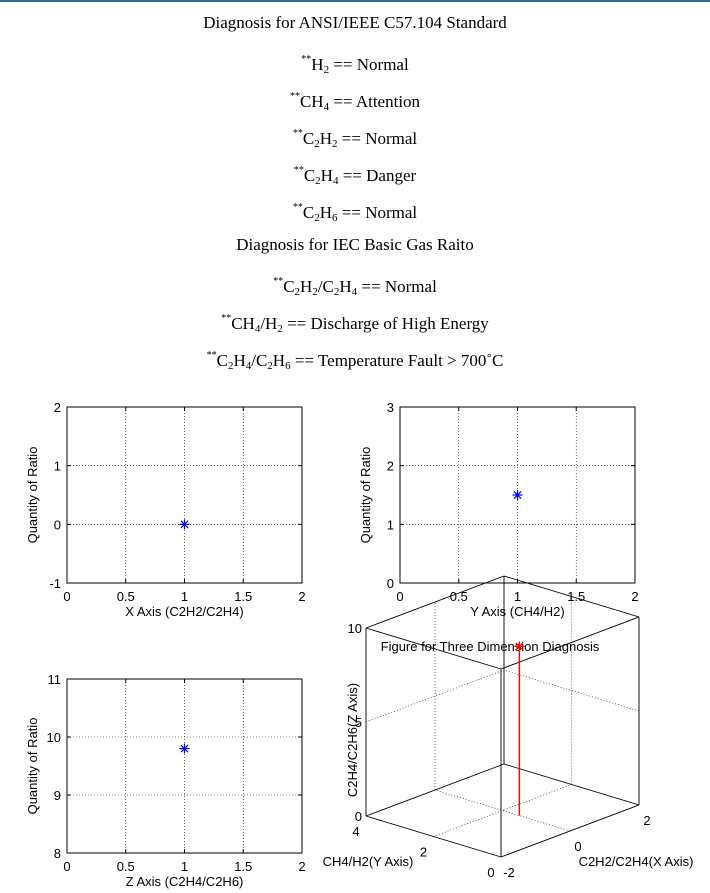 The height and width of the screenshot is (893, 710). I want to click on x-axis-label: Y Axis (CH4/H2), so click(517, 611).